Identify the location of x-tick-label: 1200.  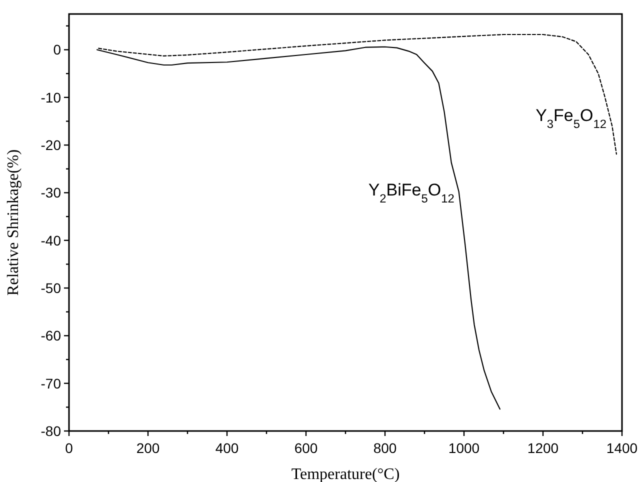
(543, 448).